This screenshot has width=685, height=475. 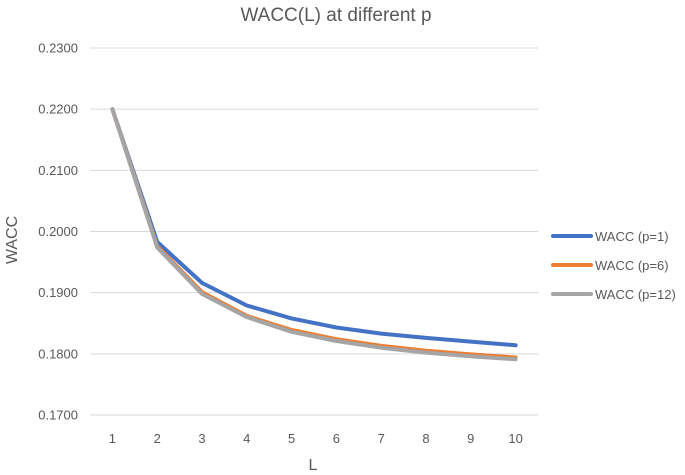 I want to click on x-tick-label: 2, so click(x=157, y=438).